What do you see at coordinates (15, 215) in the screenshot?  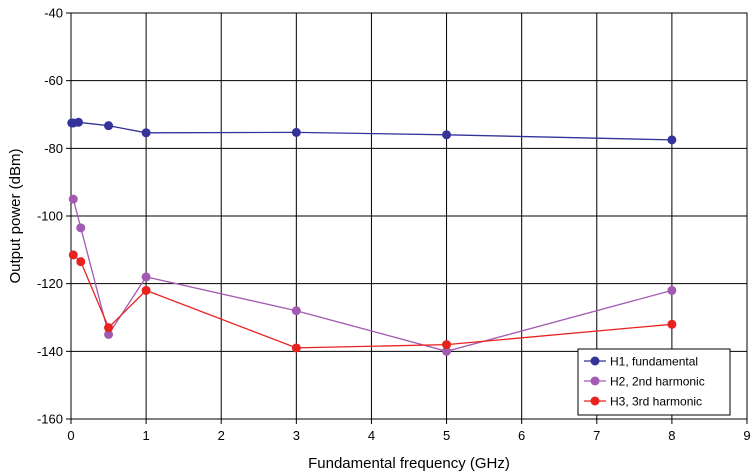 I see `y-axis-title: Output power (dBm)` at bounding box center [15, 215].